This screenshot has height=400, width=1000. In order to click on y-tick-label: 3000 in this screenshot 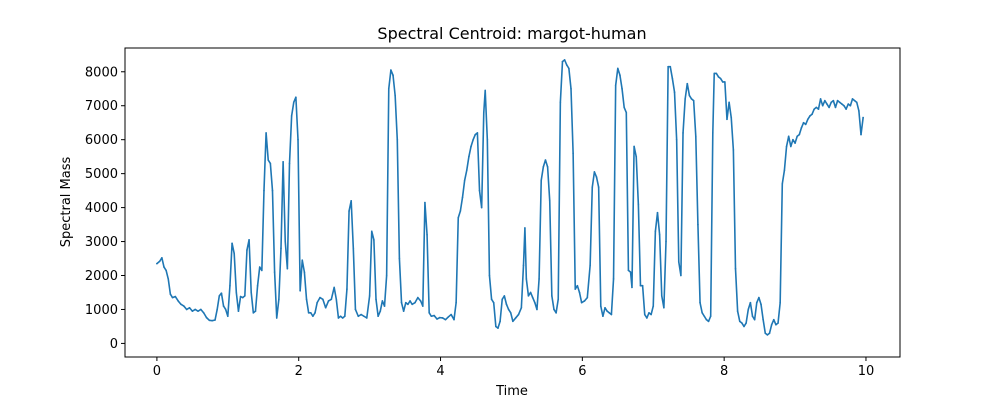, I will do `click(101, 242)`.